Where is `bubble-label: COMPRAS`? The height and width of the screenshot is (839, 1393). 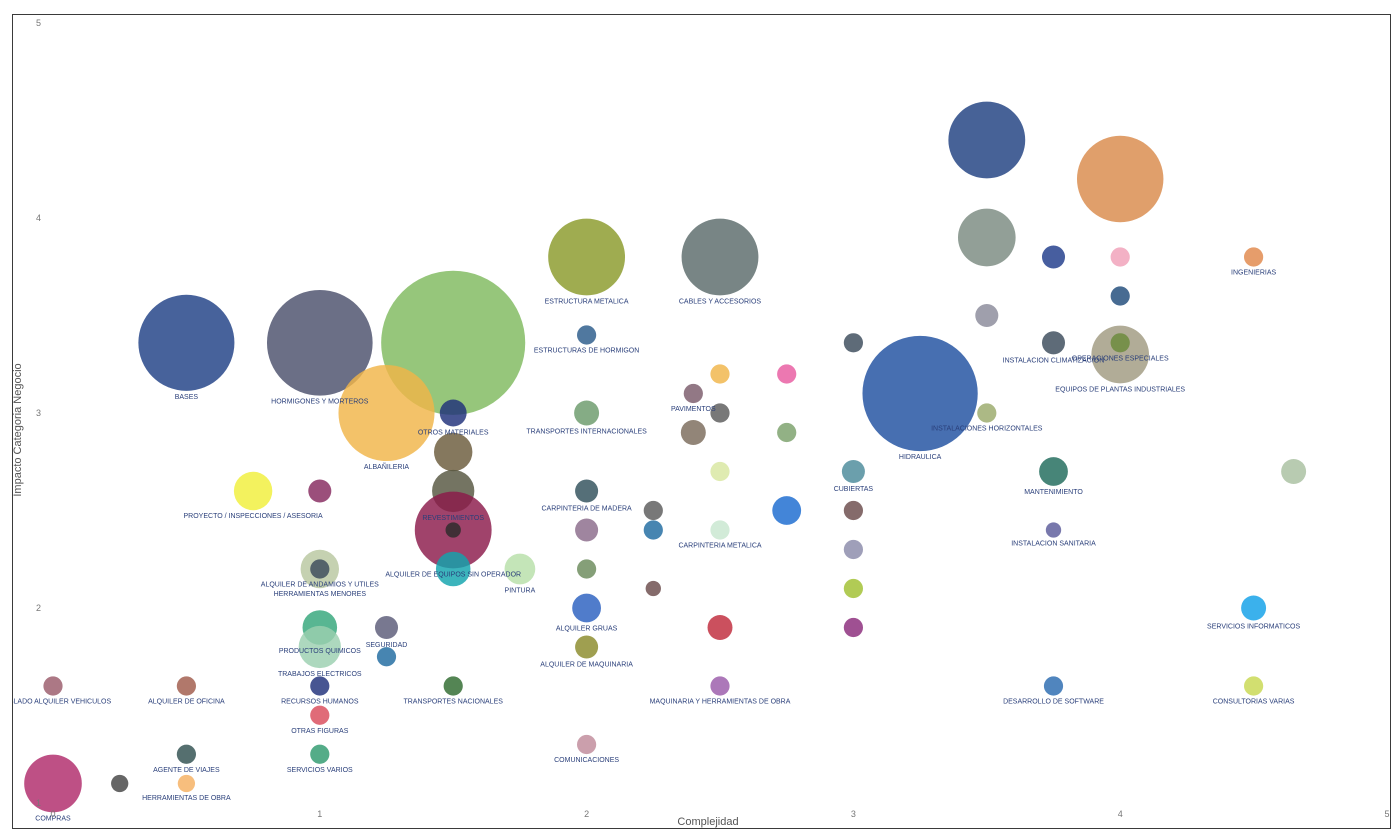
bubble-label: COMPRAS is located at coordinates (53, 818).